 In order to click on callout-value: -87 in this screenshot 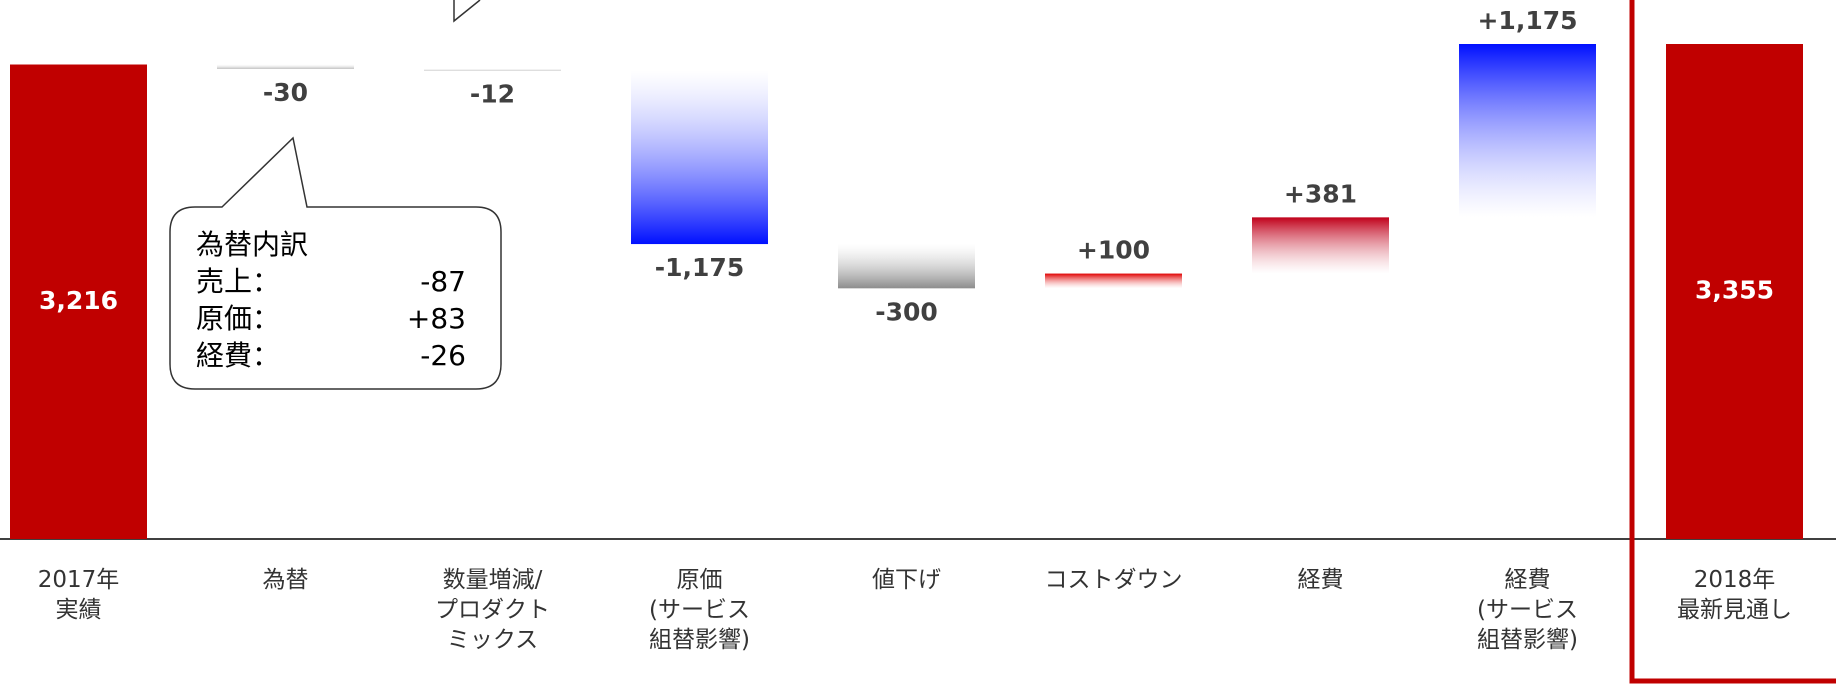, I will do `click(443, 281)`.